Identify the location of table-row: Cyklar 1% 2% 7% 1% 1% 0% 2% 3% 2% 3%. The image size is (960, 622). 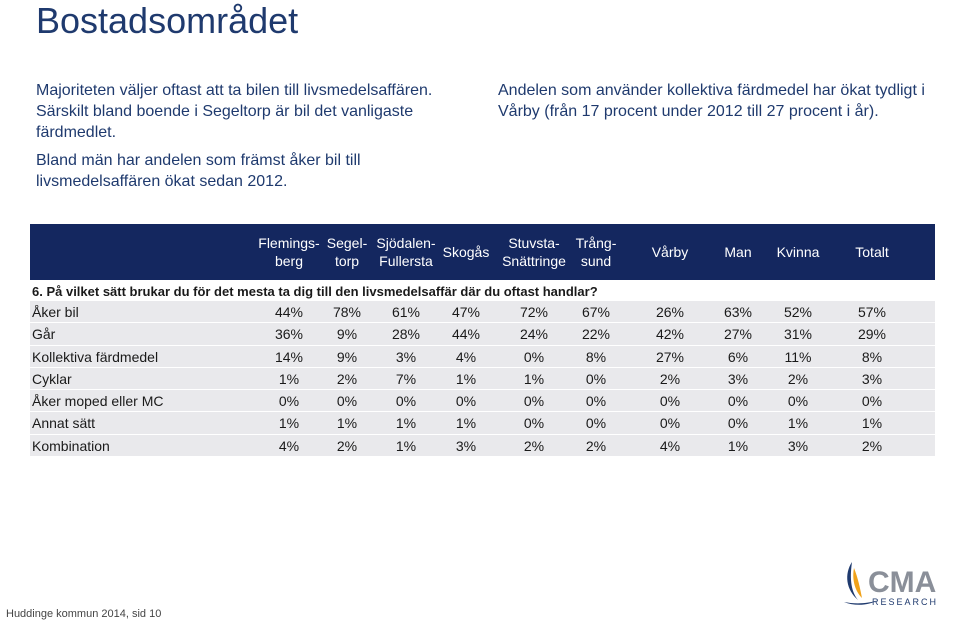
(482, 379).